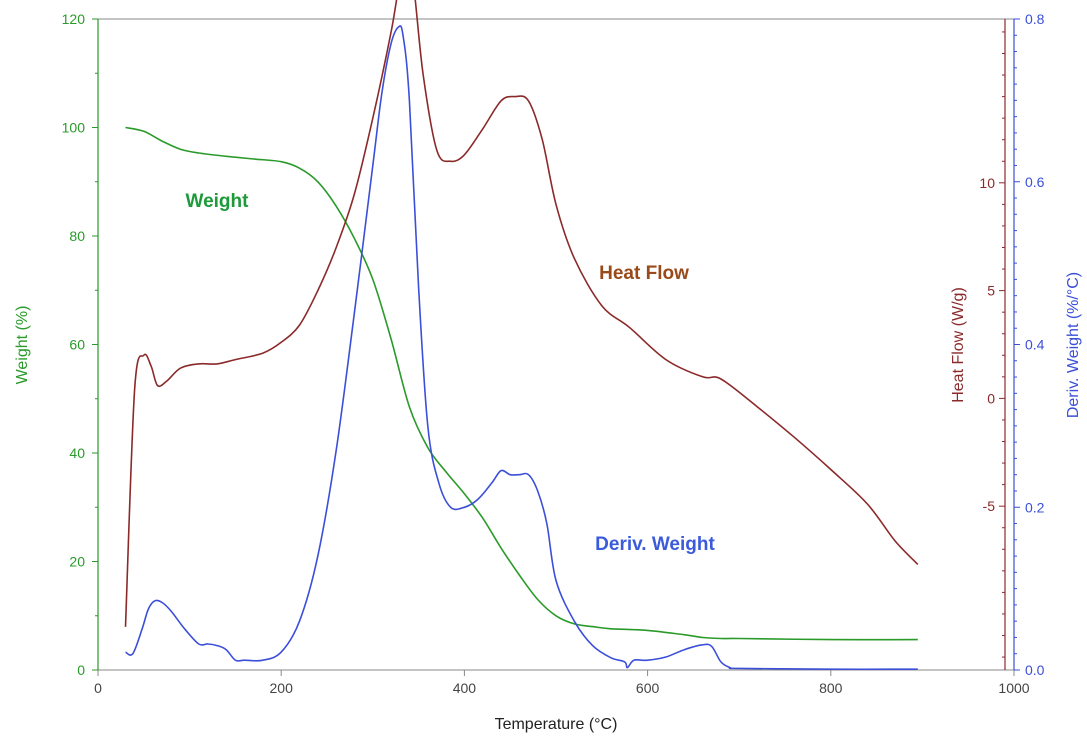  Describe the element at coordinates (74, 128) in the screenshot. I see `weight-tick-label: 100` at that location.